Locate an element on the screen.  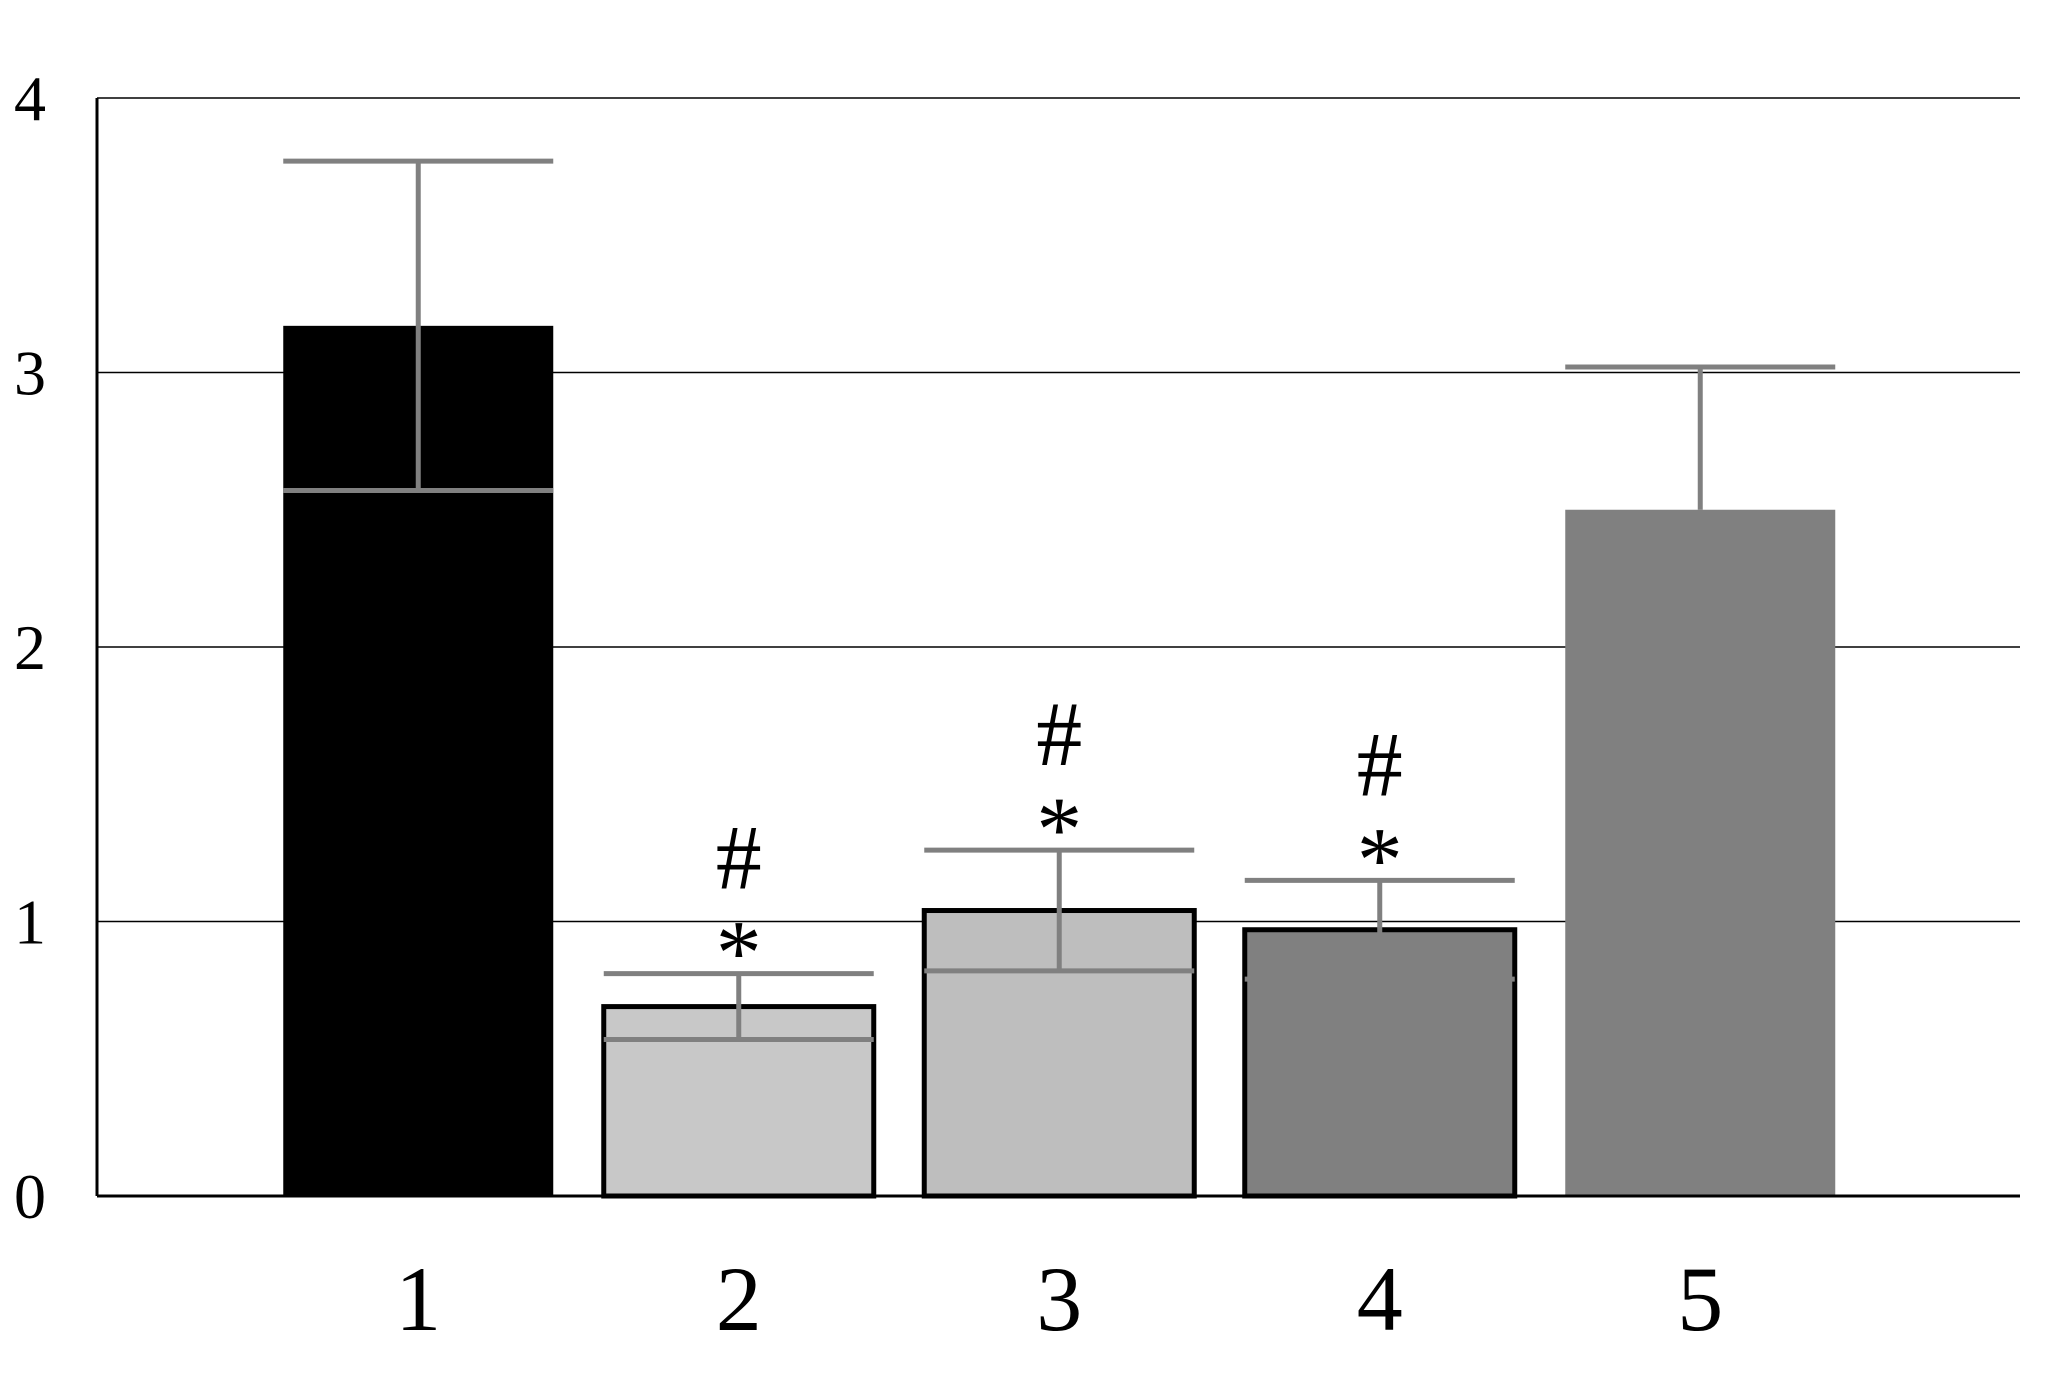
y-tick-labels: 0 1 2 3 4 is located at coordinates (30, 647).